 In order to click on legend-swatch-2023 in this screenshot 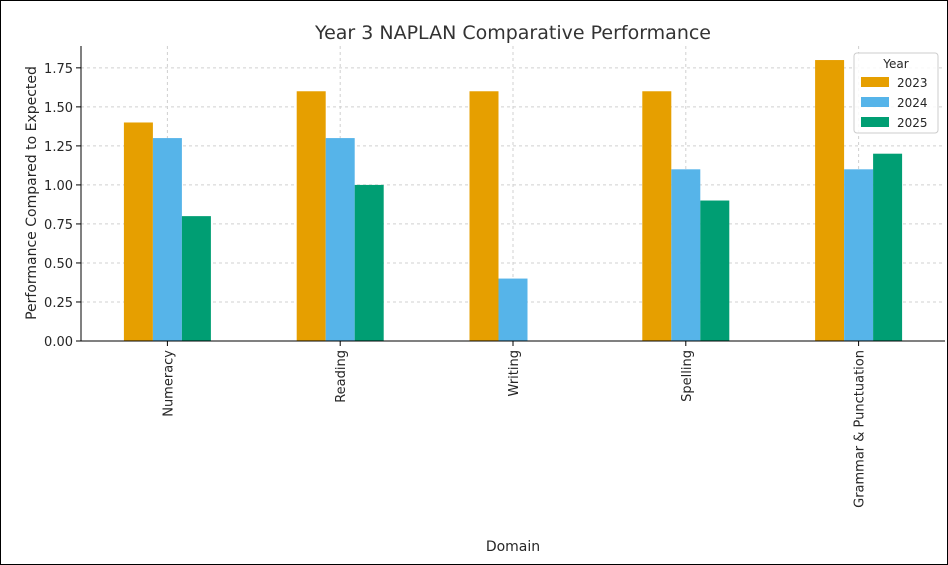, I will do `click(875, 82)`.